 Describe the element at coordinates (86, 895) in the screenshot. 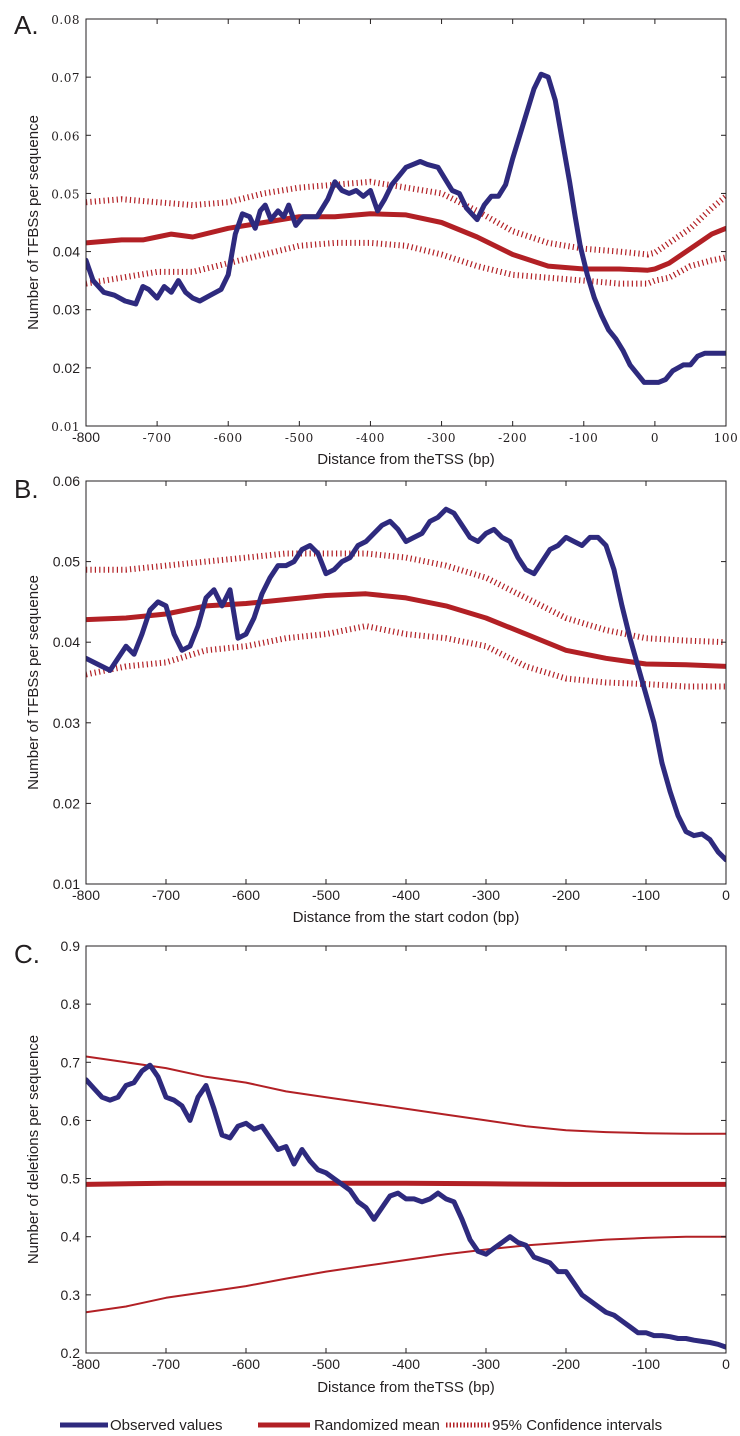

I see `panel-b-xtick-label: -800` at that location.